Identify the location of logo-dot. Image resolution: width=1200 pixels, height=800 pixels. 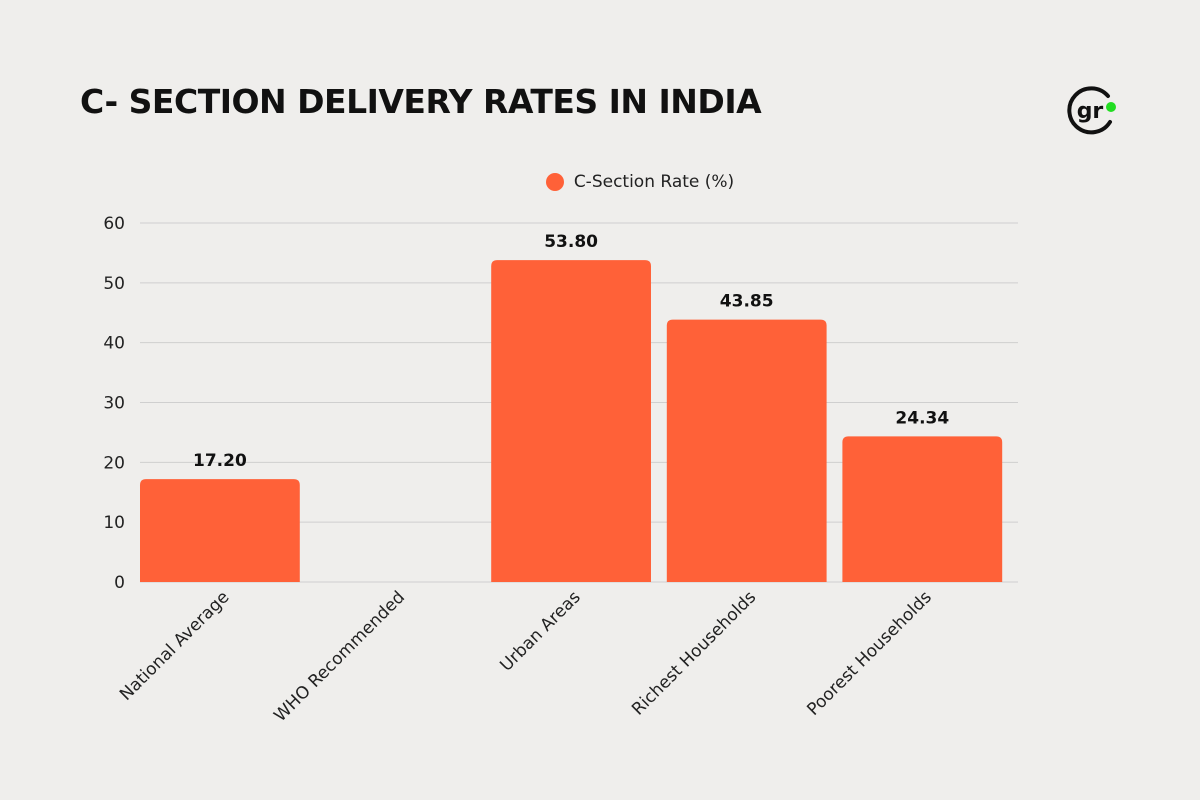
(1111, 107).